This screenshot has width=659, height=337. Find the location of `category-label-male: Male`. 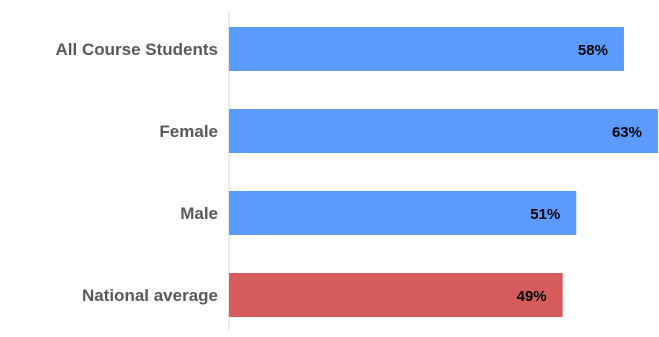

category-label-male: Male is located at coordinates (199, 213).